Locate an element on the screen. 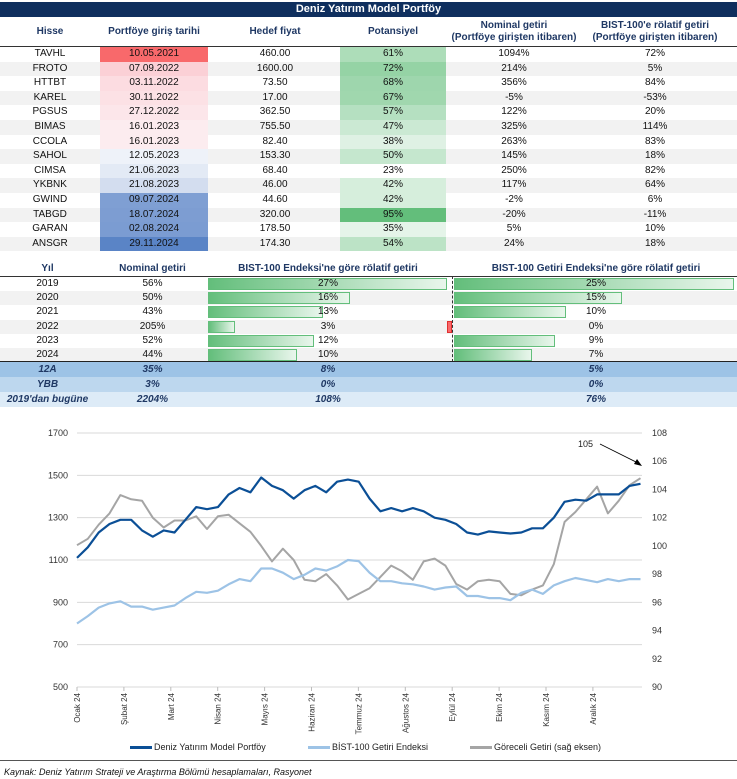  y-right-tick-label: 104 is located at coordinates (659, 489).